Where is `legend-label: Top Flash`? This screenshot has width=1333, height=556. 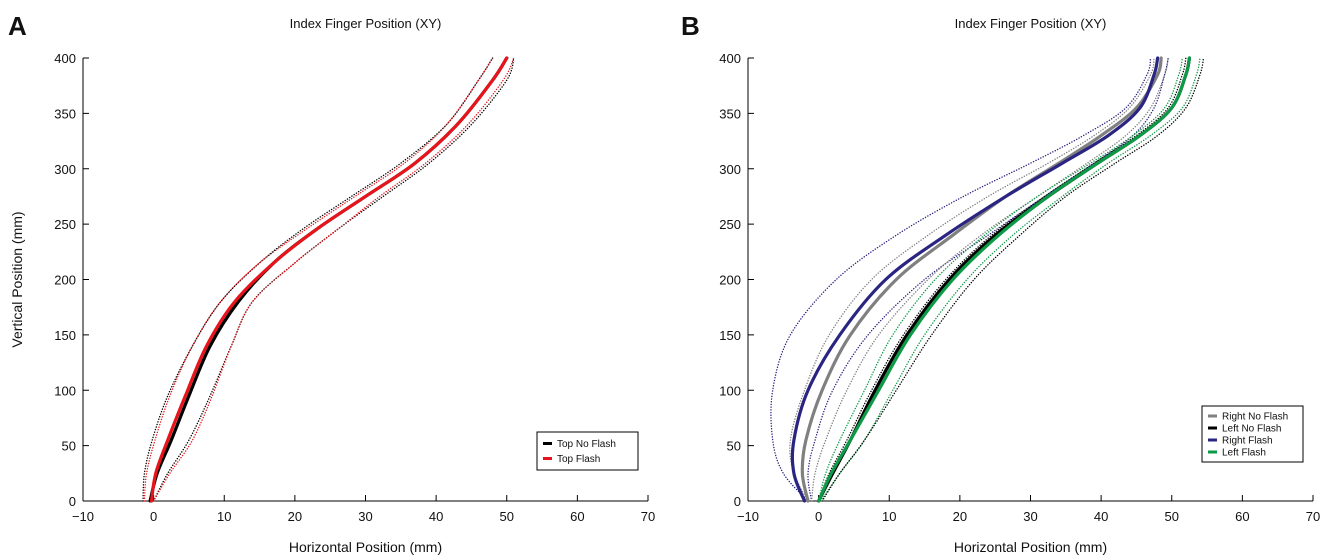
legend-label: Top Flash is located at coordinates (578, 459).